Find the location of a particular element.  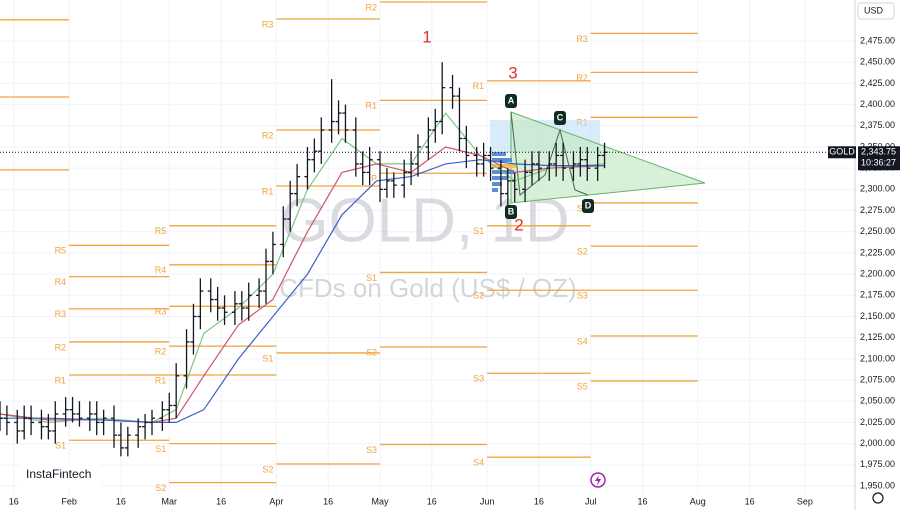

y-tick-label: 2,125.00 is located at coordinates (877, 337).